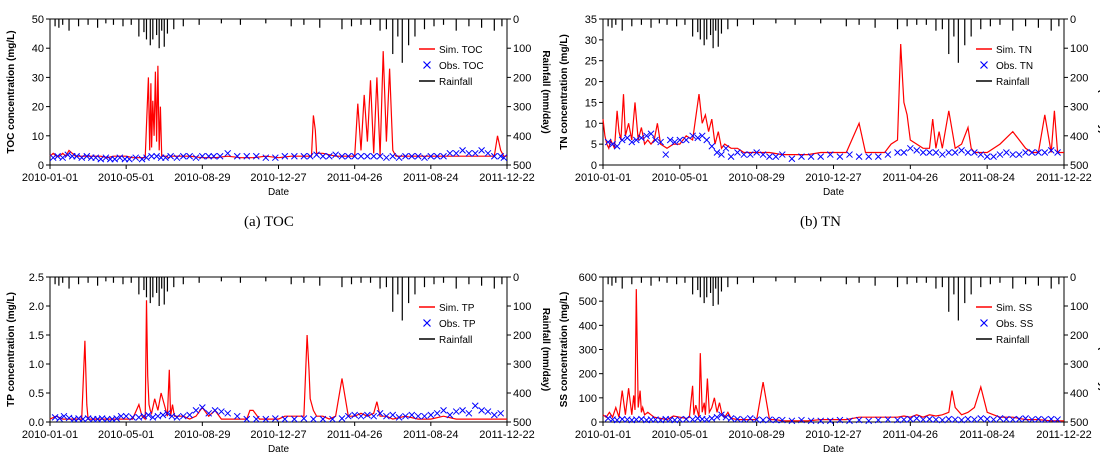 The image size is (1100, 470). Describe the element at coordinates (522, 307) in the screenshot. I see `y2-tick-label: 100` at that location.